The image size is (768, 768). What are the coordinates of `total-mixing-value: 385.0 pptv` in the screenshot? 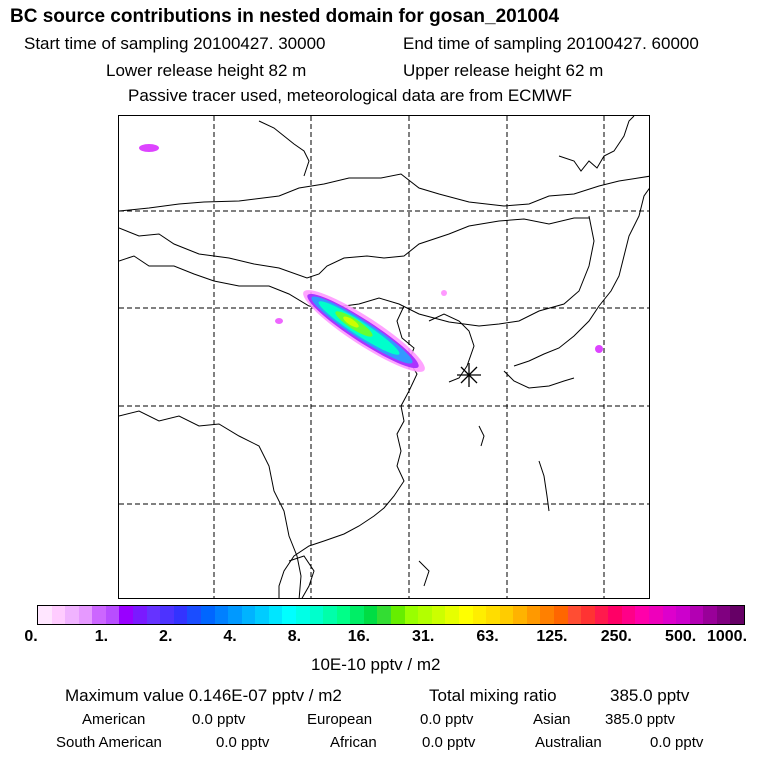 It's located at (650, 695).